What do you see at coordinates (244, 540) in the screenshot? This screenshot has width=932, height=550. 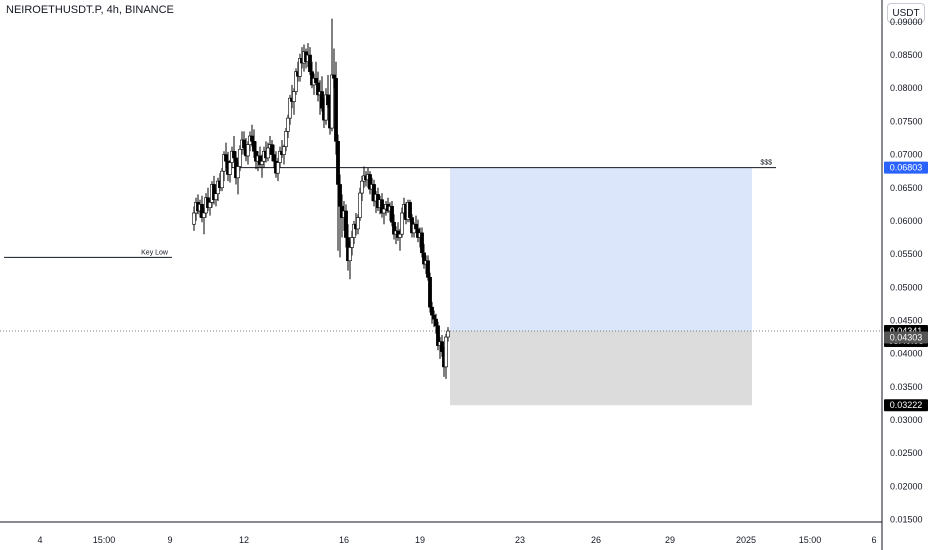 I see `x-tick-label: 12` at bounding box center [244, 540].